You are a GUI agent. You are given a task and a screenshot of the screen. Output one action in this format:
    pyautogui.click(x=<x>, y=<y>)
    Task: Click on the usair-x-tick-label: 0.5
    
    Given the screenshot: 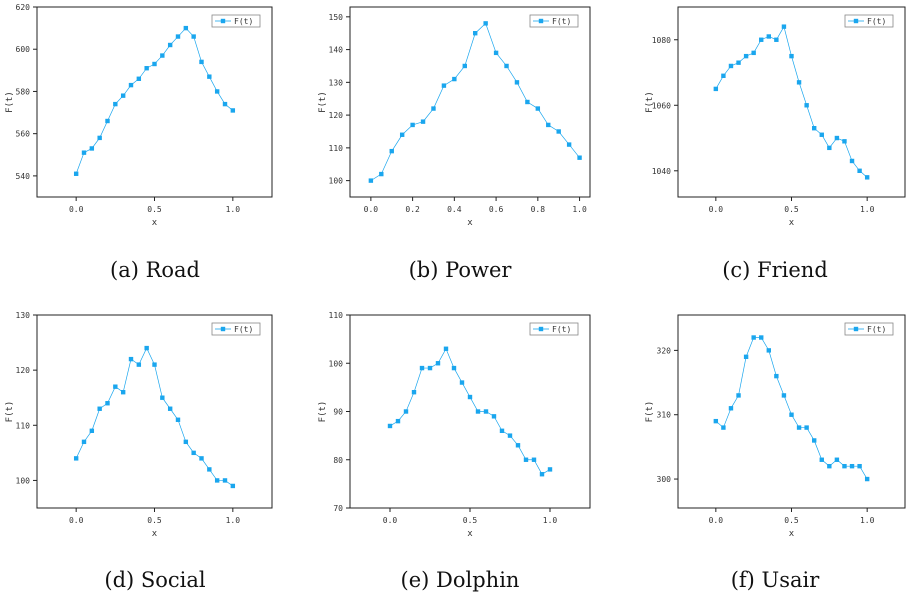 What is the action you would take?
    pyautogui.click(x=791, y=520)
    